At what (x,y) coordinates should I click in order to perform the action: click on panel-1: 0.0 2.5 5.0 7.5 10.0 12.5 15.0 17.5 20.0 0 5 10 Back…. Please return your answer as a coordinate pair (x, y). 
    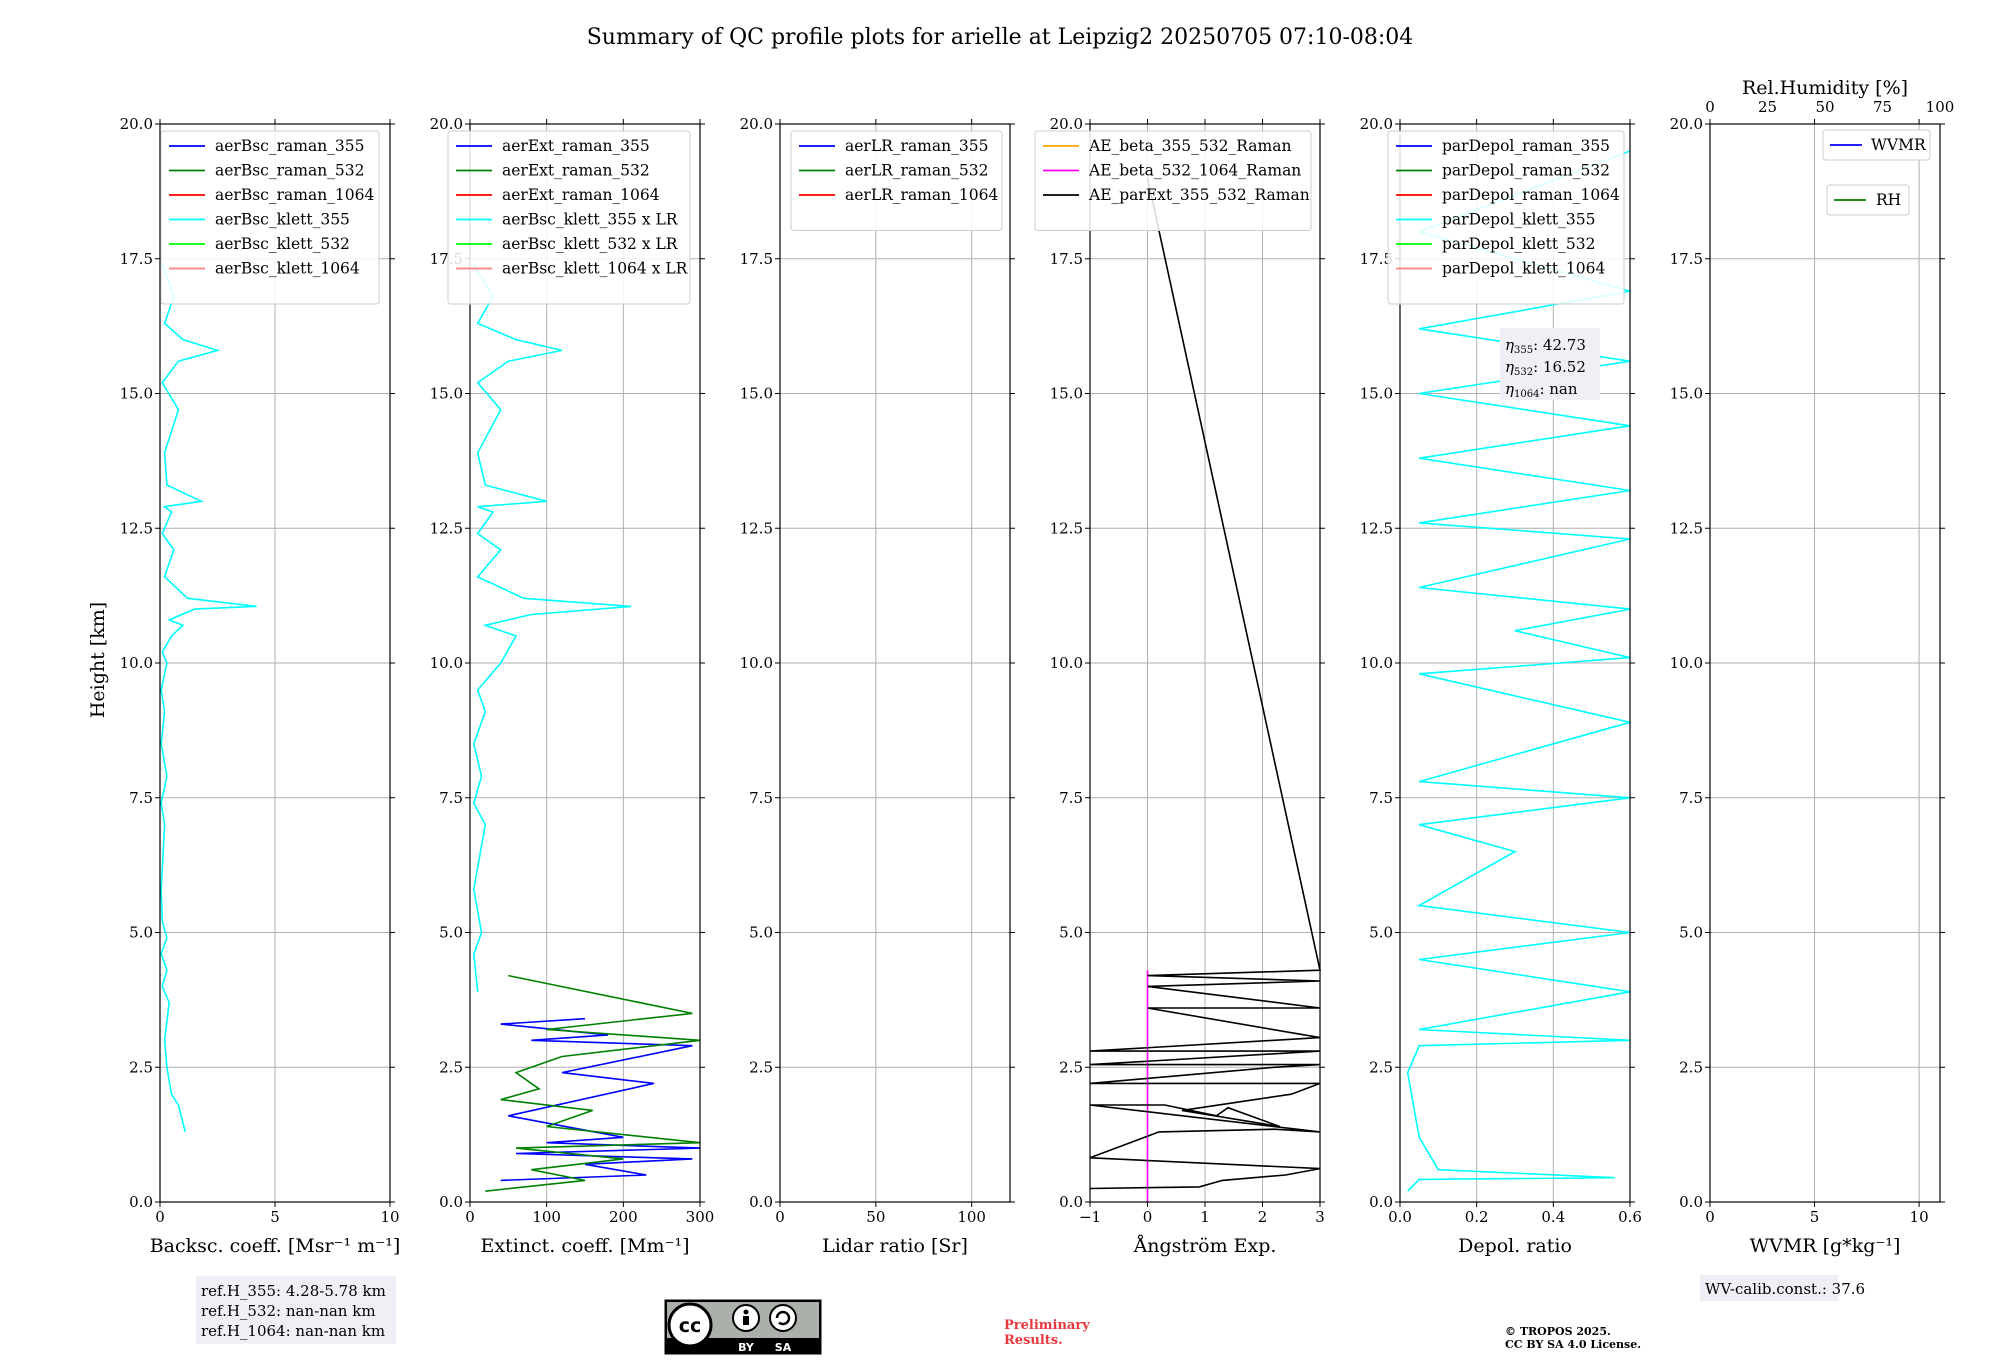
    Looking at the image, I should click on (260, 686).